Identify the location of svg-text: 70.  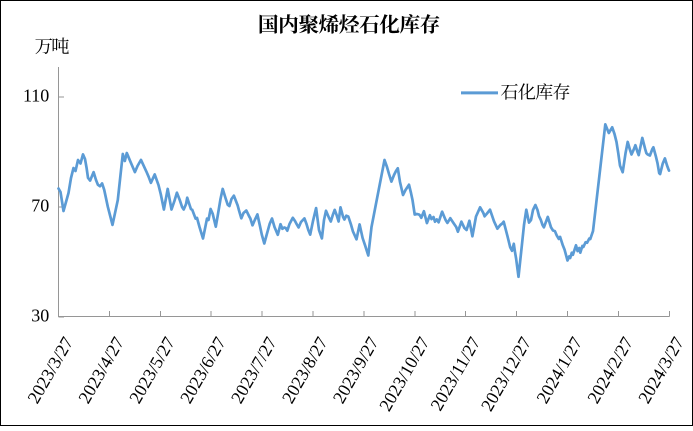
(40, 205).